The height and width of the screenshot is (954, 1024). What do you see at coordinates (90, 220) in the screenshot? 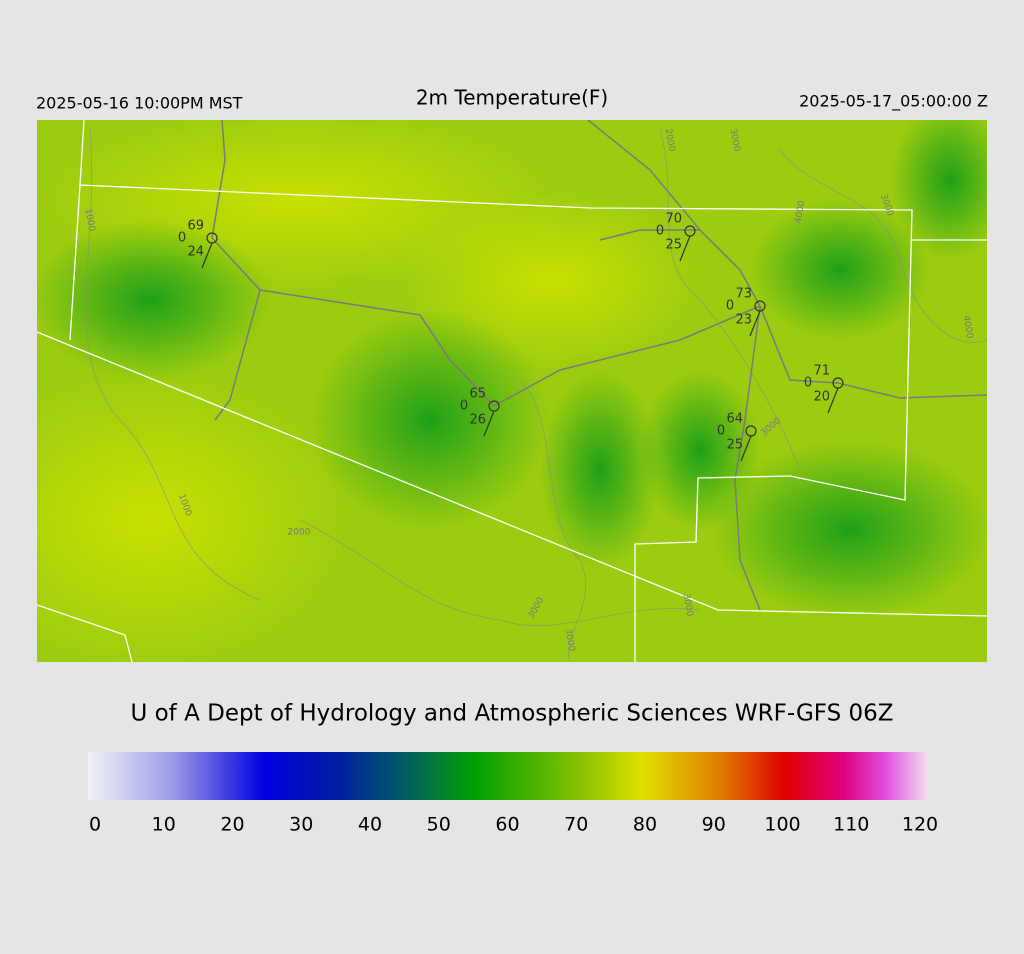
I see `contour-label: 1000` at bounding box center [90, 220].